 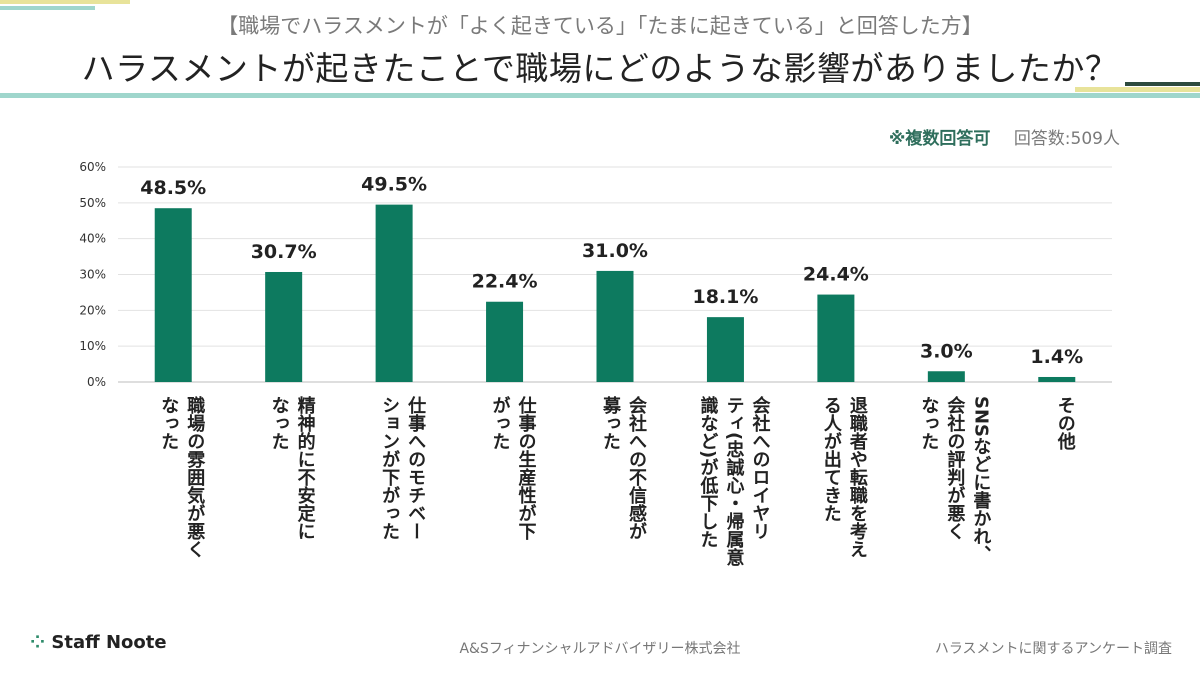 I want to click on category-label: 会社への不信感が 募った, so click(x=623, y=468).